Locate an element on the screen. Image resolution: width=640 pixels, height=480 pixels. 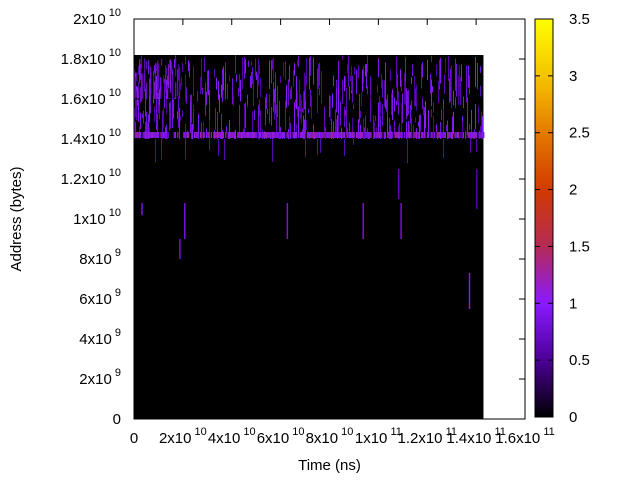
colorbar-tick-label: 0 is located at coordinates (573, 417).